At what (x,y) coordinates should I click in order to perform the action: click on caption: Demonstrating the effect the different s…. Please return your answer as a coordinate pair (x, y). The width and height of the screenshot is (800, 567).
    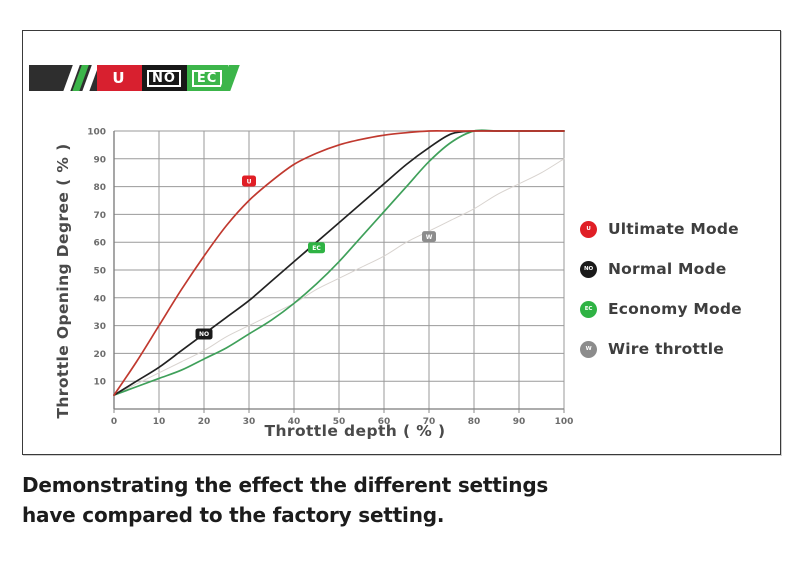
    Looking at the image, I should click on (392, 500).